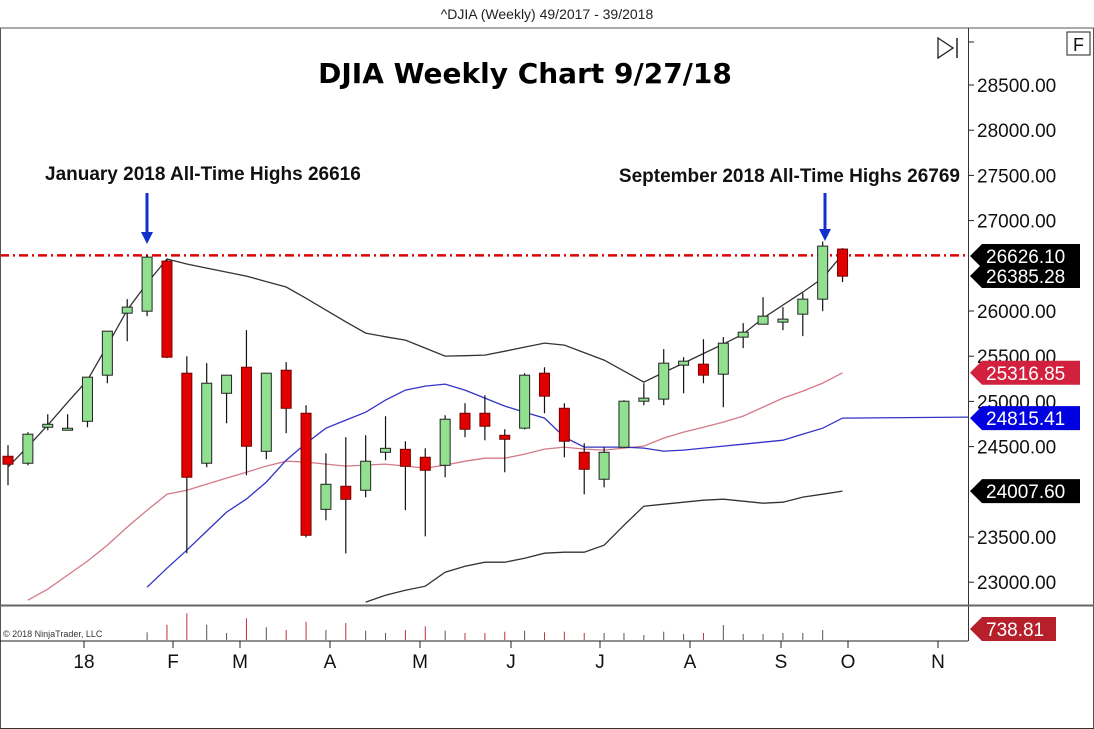 This screenshot has width=1094, height=729. I want to click on skip-to-end-icon, so click(946, 48).